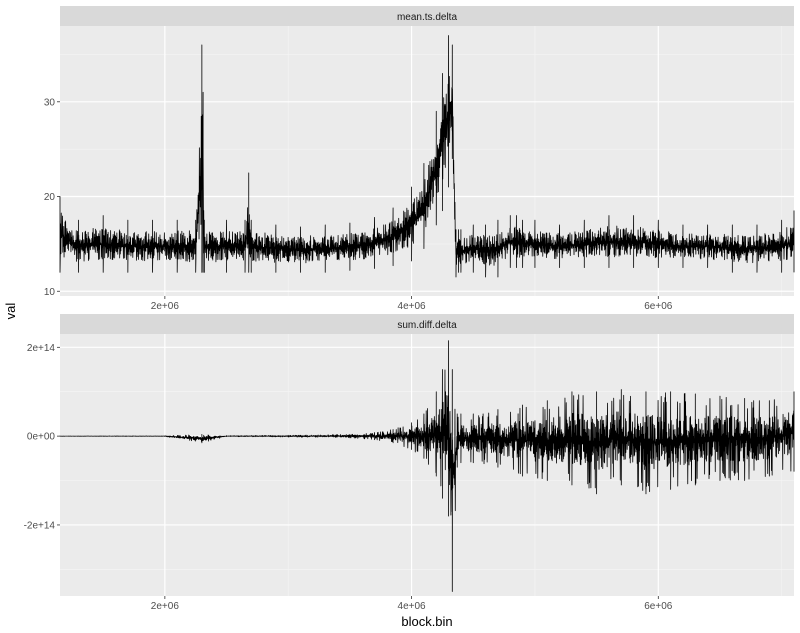  What do you see at coordinates (41, 348) in the screenshot?
I see `y-tick-label: 2e+14` at bounding box center [41, 348].